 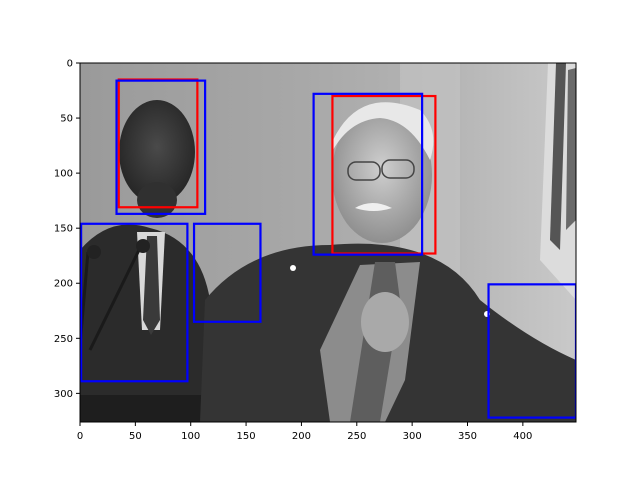 What do you see at coordinates (522, 436) in the screenshot?
I see `x-tick-label: 400` at bounding box center [522, 436].